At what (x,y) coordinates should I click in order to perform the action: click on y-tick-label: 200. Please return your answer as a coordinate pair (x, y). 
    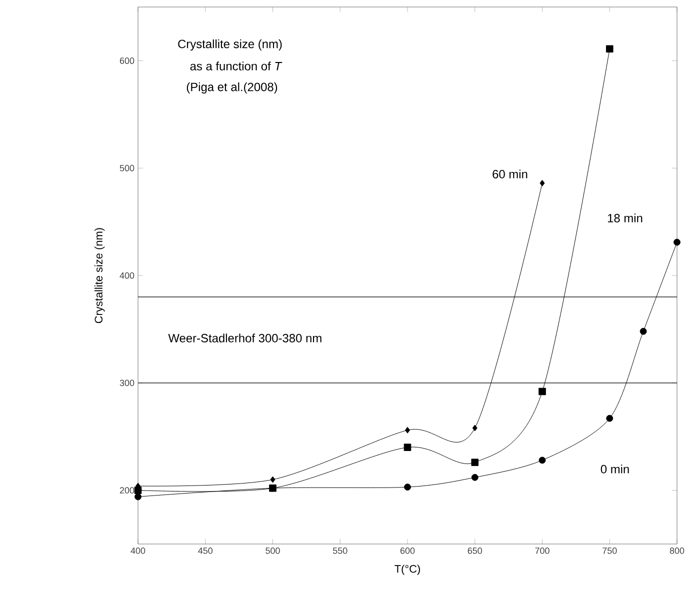
    Looking at the image, I should click on (127, 490).